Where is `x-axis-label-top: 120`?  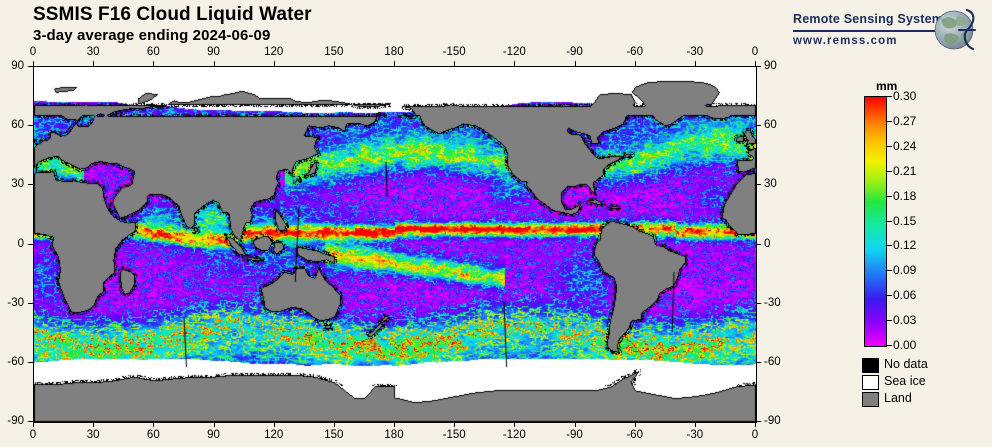 x-axis-label-top: 120 is located at coordinates (274, 52).